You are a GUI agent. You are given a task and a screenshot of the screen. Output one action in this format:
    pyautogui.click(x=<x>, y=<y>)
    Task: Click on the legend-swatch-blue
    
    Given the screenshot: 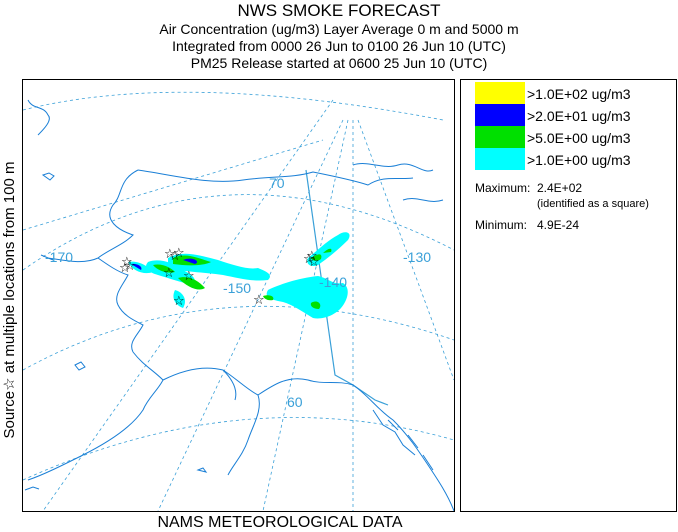 What is the action you would take?
    pyautogui.click(x=500, y=115)
    